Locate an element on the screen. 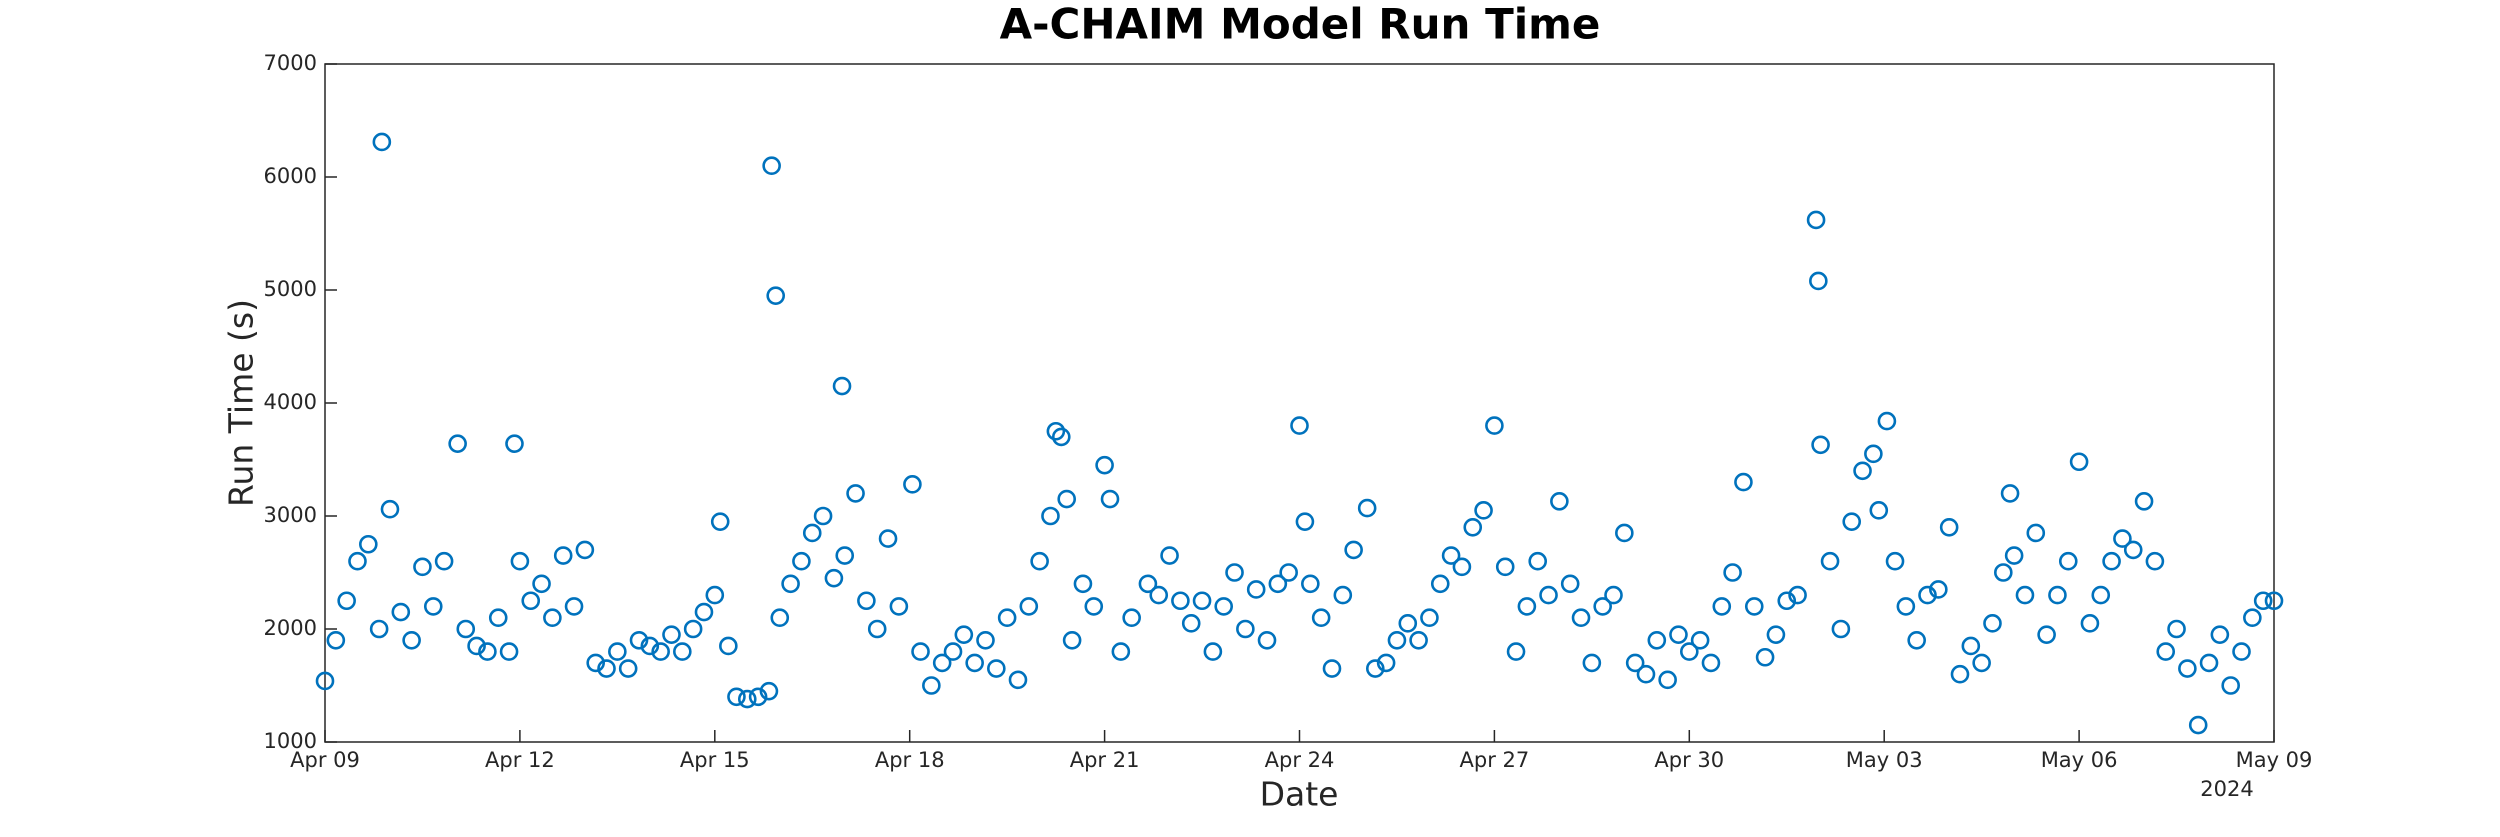  y-tick-label: 3000 is located at coordinates (290, 515).